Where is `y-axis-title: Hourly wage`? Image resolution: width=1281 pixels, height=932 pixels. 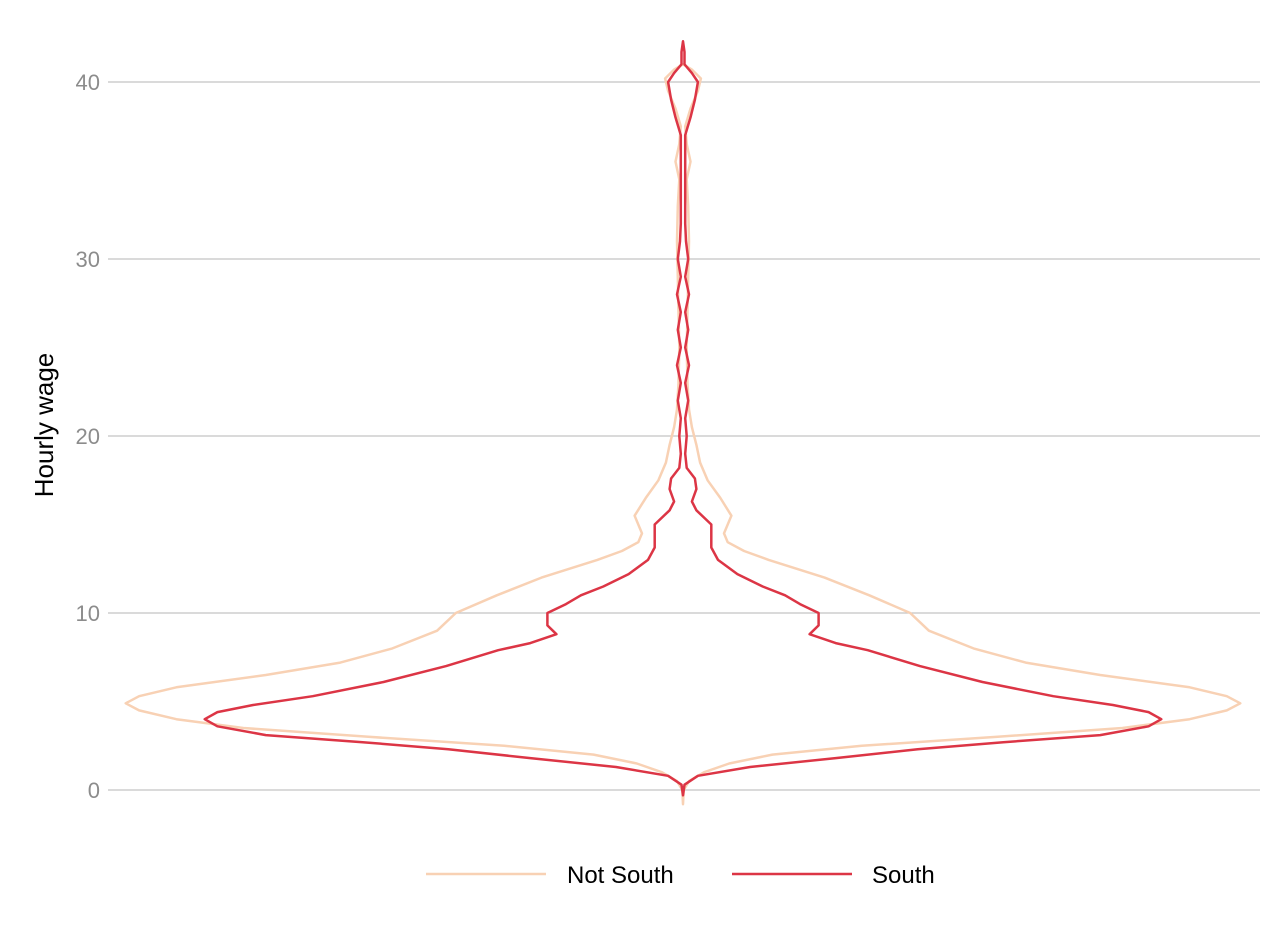 y-axis-title: Hourly wage is located at coordinates (44, 425).